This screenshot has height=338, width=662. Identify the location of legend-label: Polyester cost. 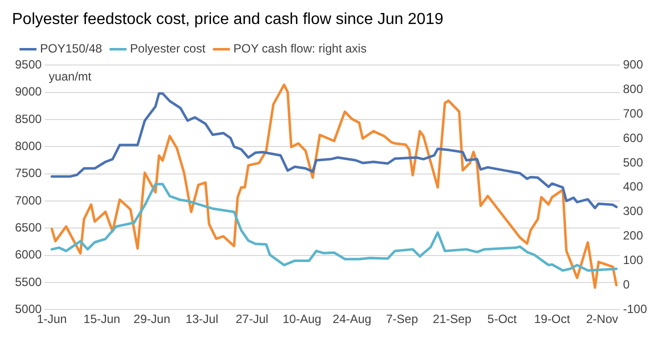
(168, 49).